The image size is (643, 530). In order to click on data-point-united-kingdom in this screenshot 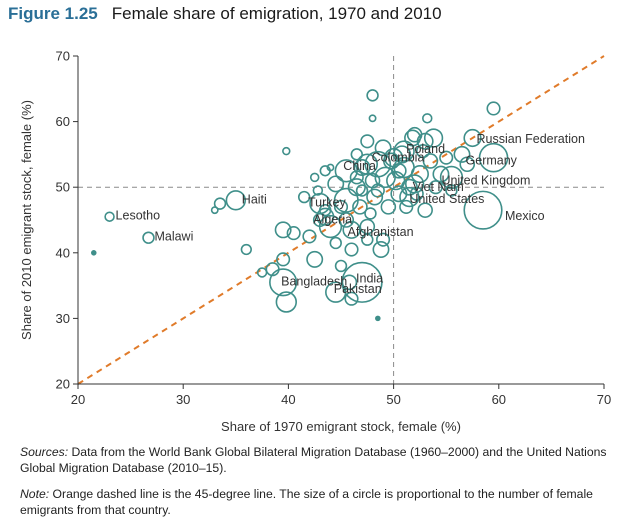, I will do `click(451, 177)`.